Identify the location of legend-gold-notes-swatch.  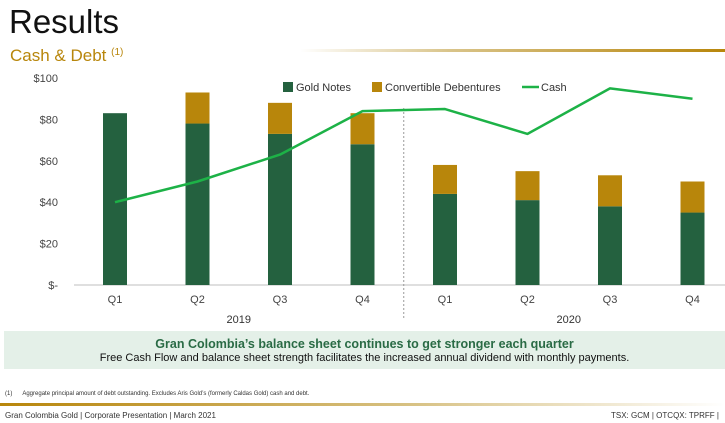
(288, 87).